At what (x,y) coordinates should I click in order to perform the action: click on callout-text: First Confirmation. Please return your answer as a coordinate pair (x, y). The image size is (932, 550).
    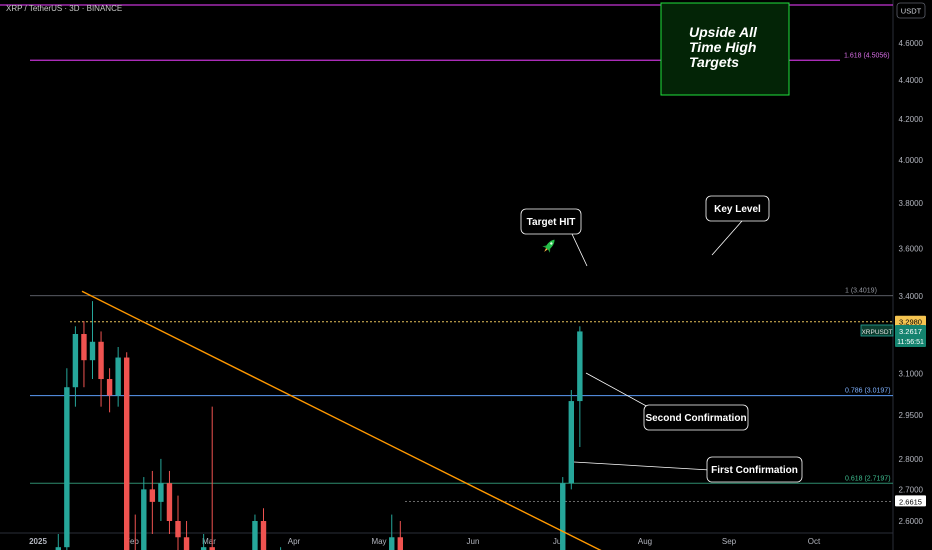
    Looking at the image, I should click on (754, 470).